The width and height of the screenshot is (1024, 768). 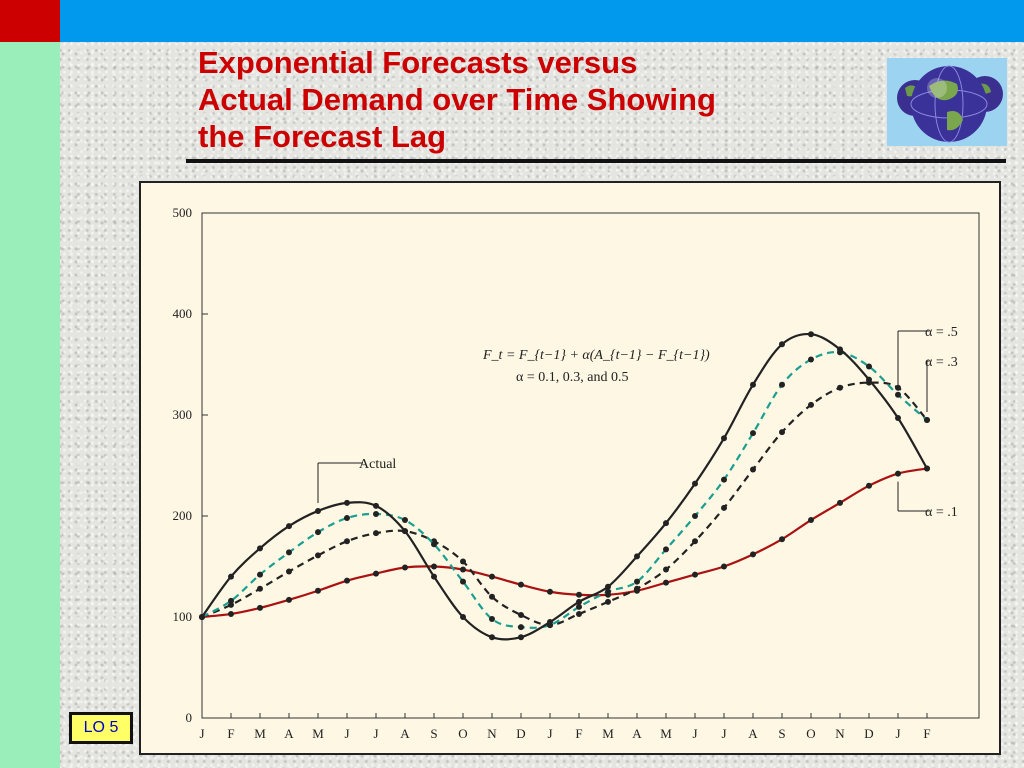 What do you see at coordinates (810, 733) in the screenshot?
I see `x-tick-label: O` at bounding box center [810, 733].